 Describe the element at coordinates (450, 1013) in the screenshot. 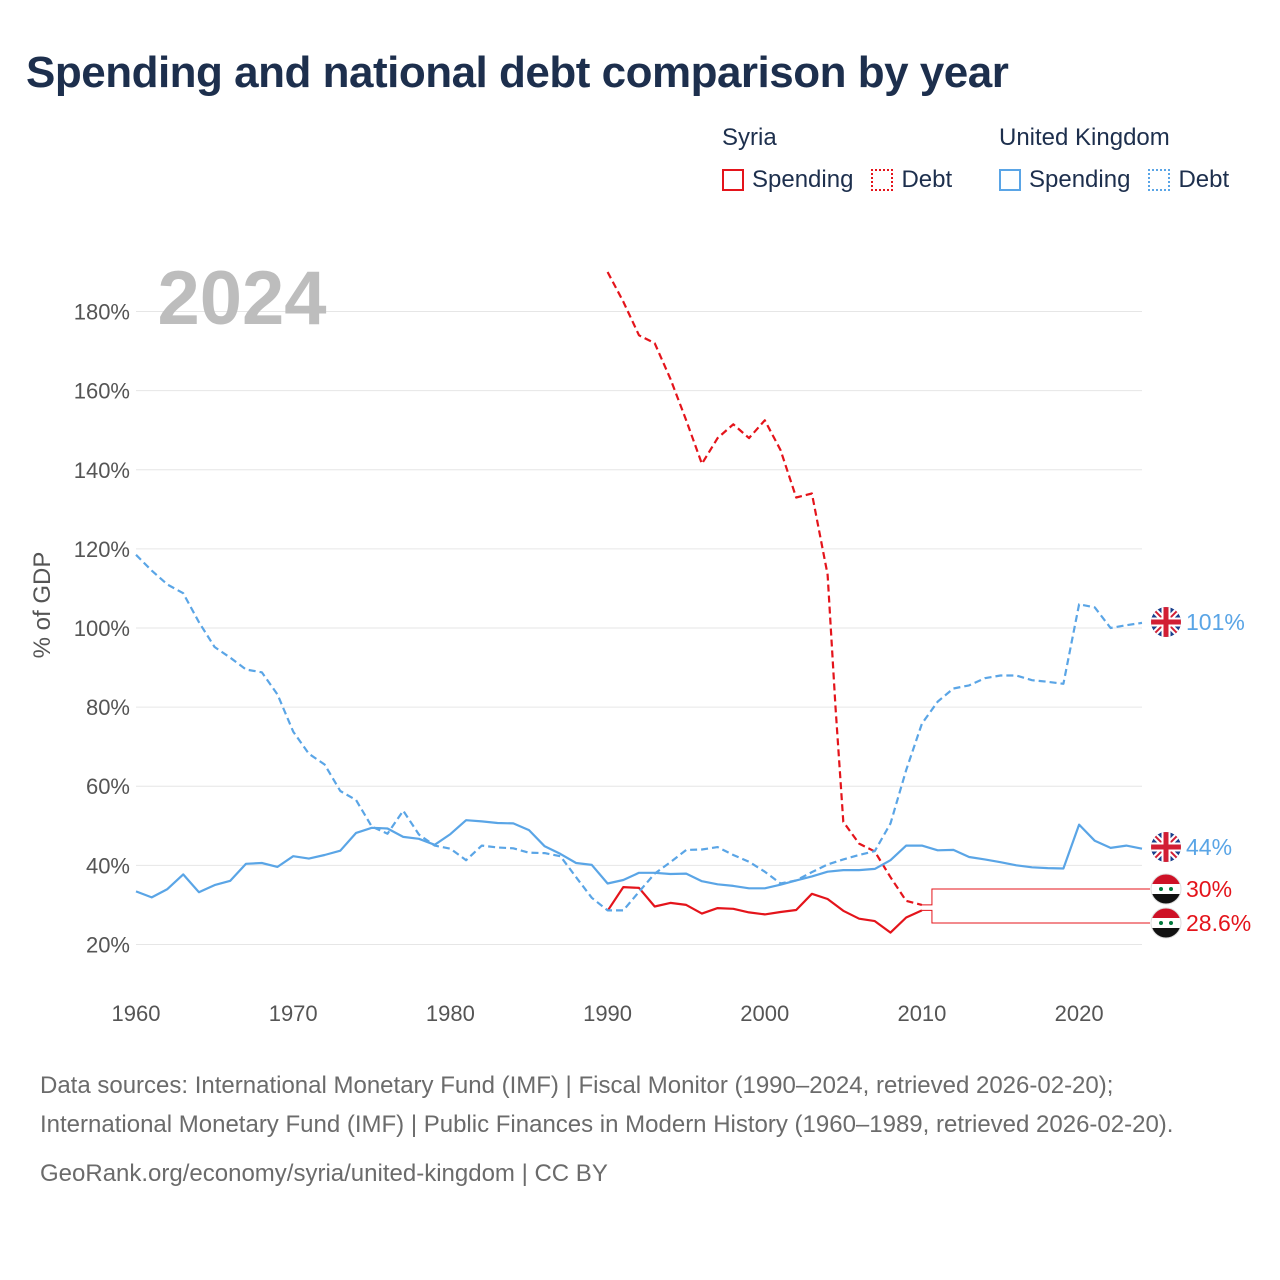

I see `x-tick-label: 1980` at that location.